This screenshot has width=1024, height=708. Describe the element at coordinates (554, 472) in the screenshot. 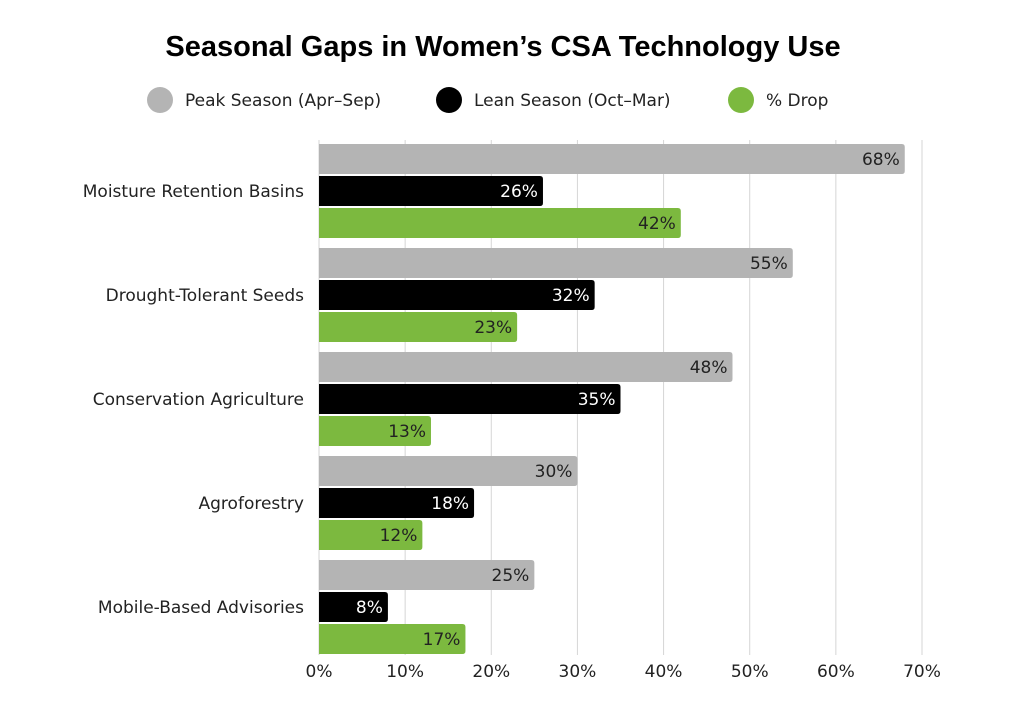

I see `data-label: 30%` at that location.